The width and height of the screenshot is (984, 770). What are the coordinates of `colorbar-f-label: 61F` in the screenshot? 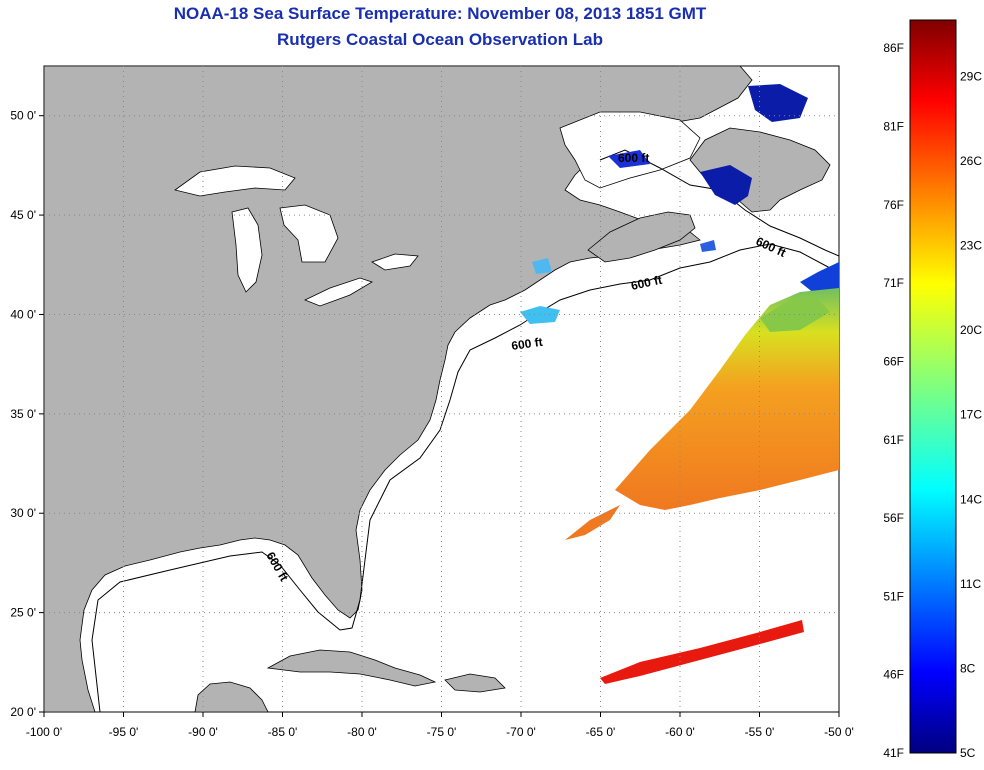 It's located at (893, 440).